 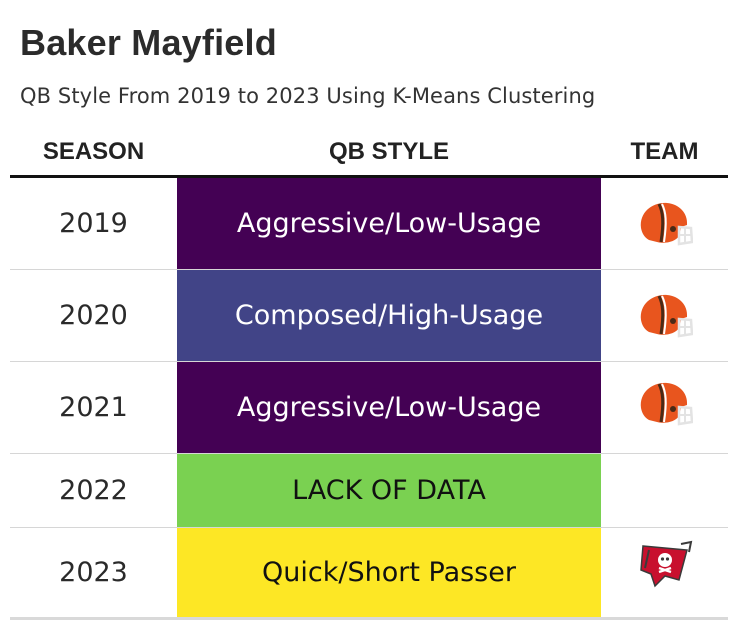 What do you see at coordinates (93, 151) in the screenshot?
I see `season-column-header: SEASON` at bounding box center [93, 151].